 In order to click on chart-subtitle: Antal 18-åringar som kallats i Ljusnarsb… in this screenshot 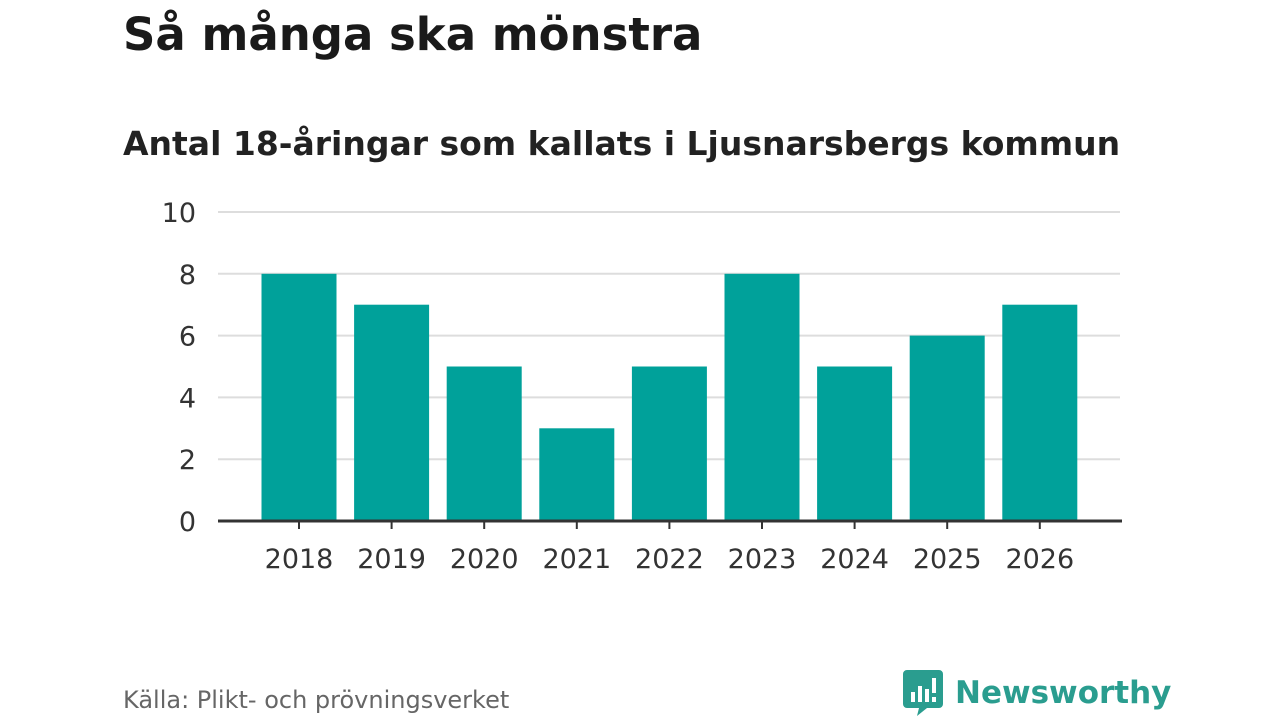, I will do `click(622, 143)`.